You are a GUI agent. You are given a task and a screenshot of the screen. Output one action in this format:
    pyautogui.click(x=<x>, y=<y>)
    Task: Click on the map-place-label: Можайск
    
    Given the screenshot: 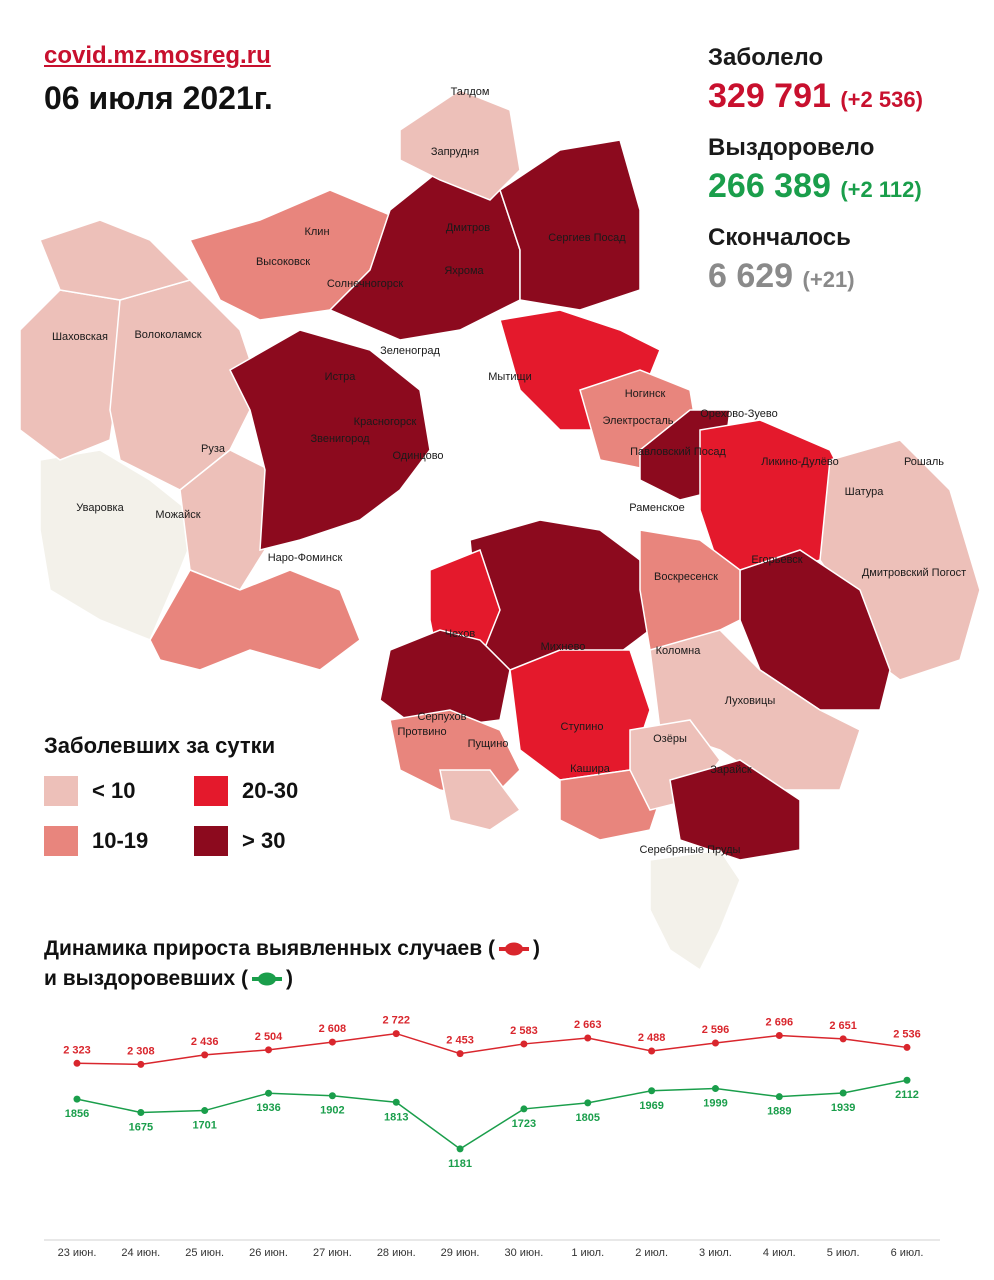 What is the action you would take?
    pyautogui.click(x=177, y=515)
    